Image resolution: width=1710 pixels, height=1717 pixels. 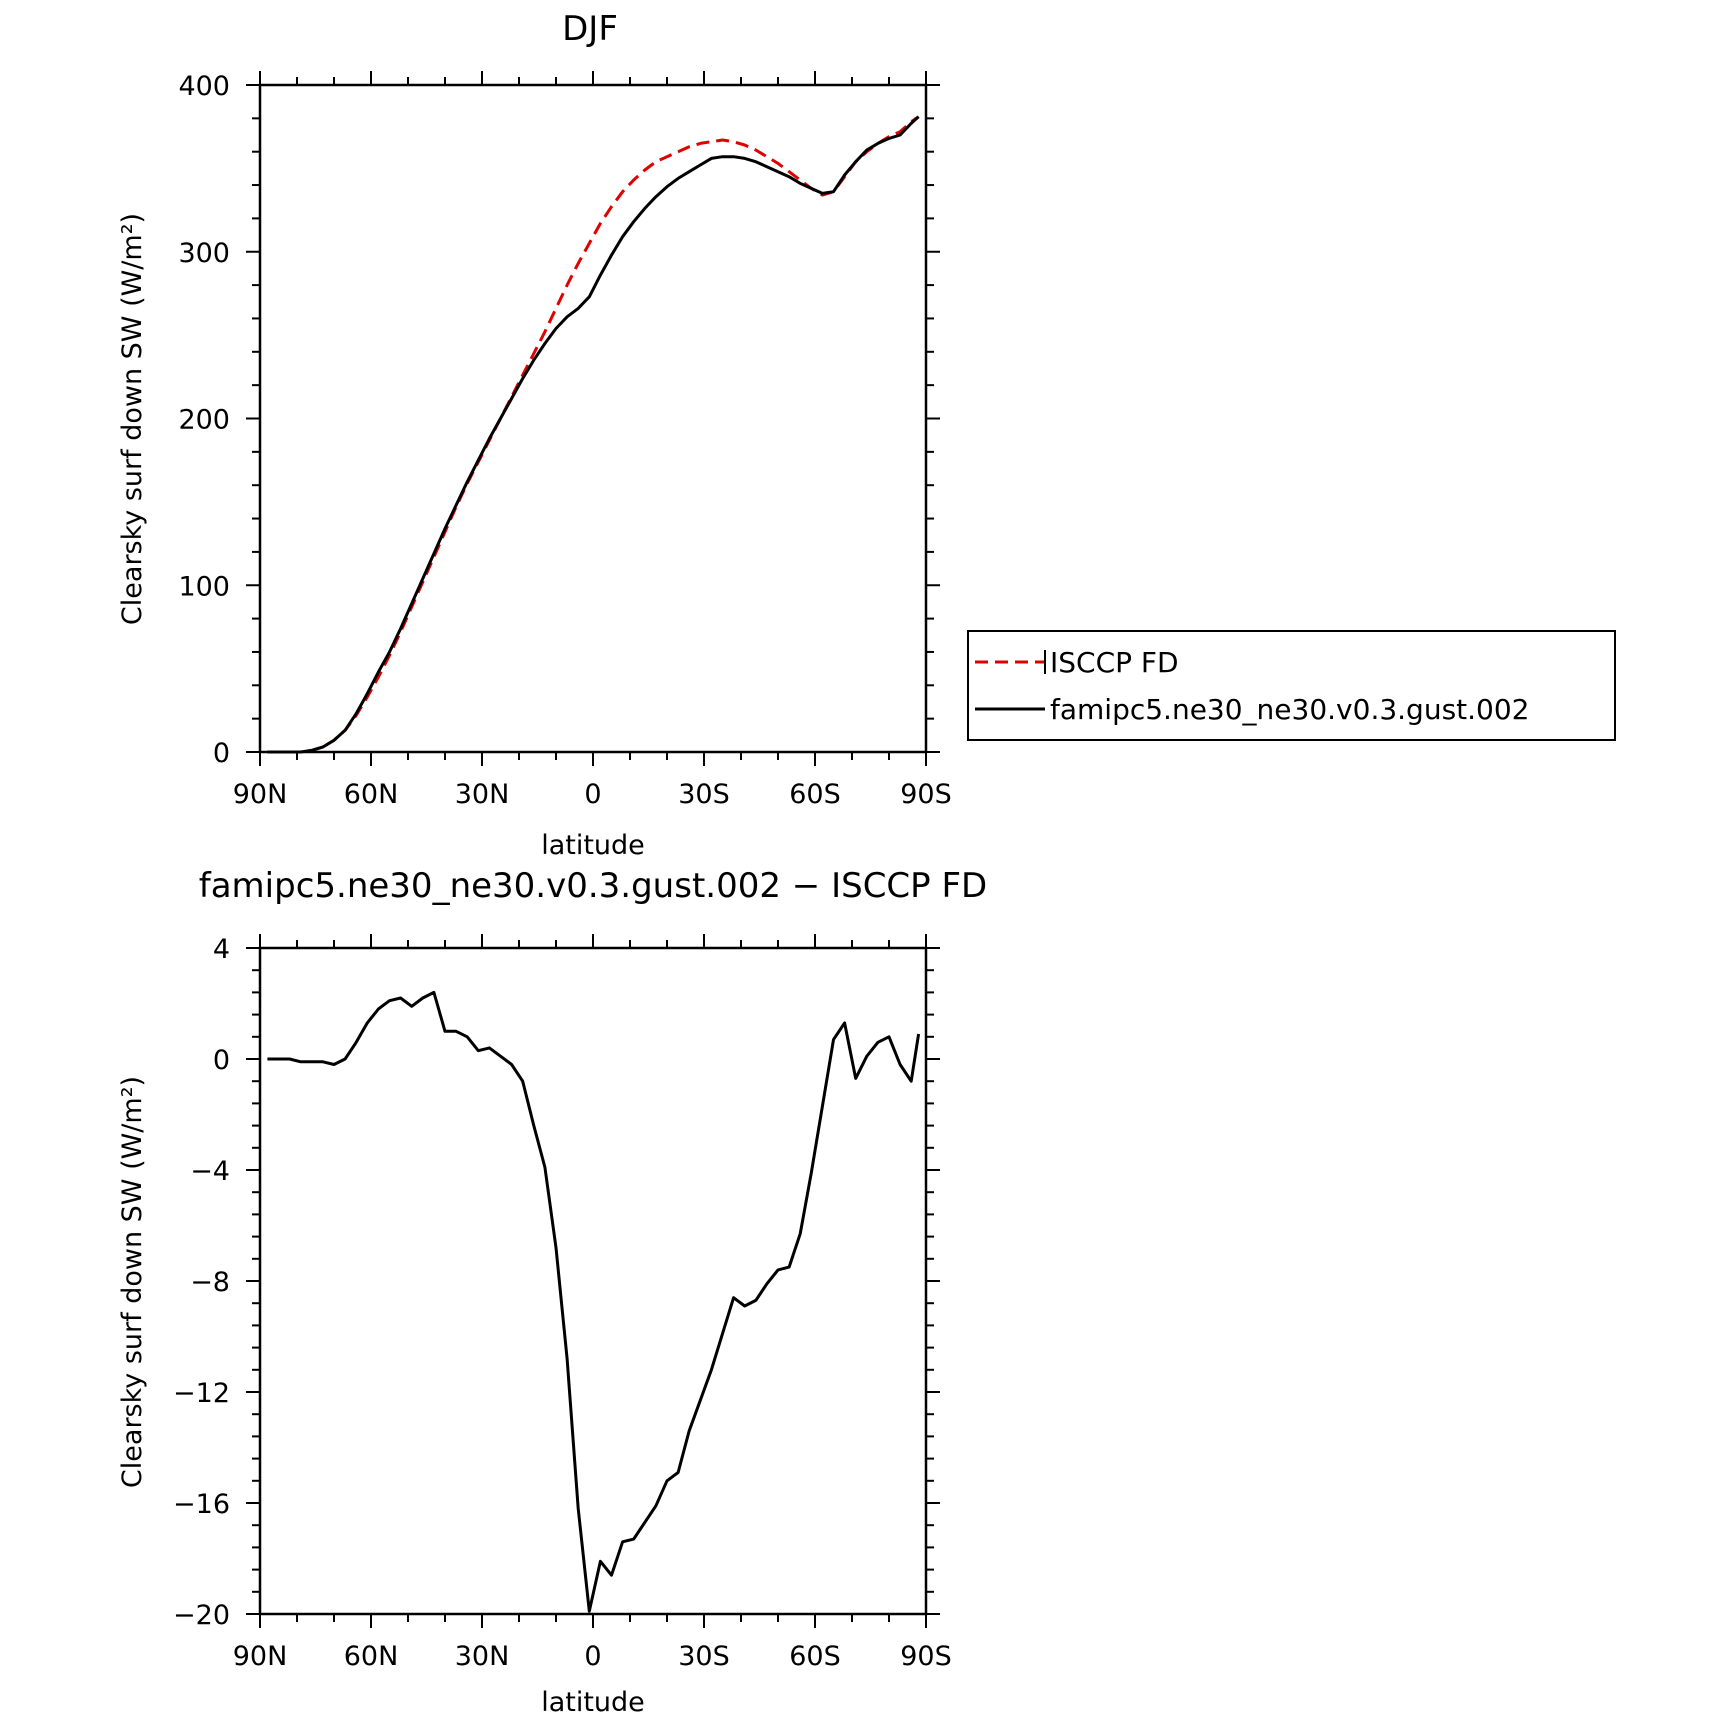 What do you see at coordinates (371, 1656) in the screenshot?
I see `bottom-x-tick-label: 60N` at bounding box center [371, 1656].